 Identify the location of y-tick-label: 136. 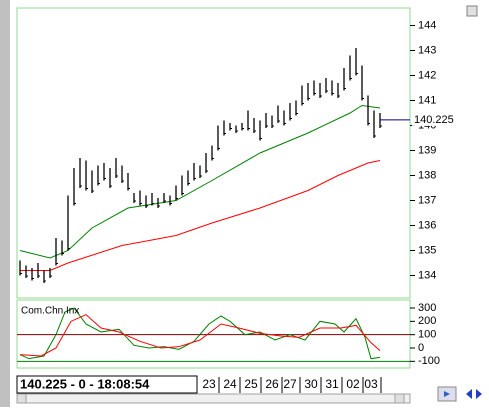
(427, 225).